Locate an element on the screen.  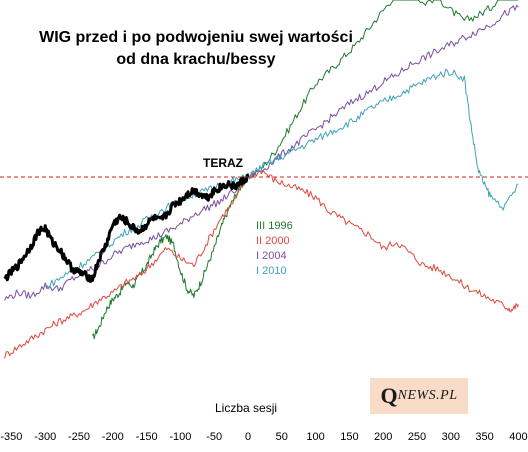
teraz-label: TERAZ is located at coordinates (223, 163).